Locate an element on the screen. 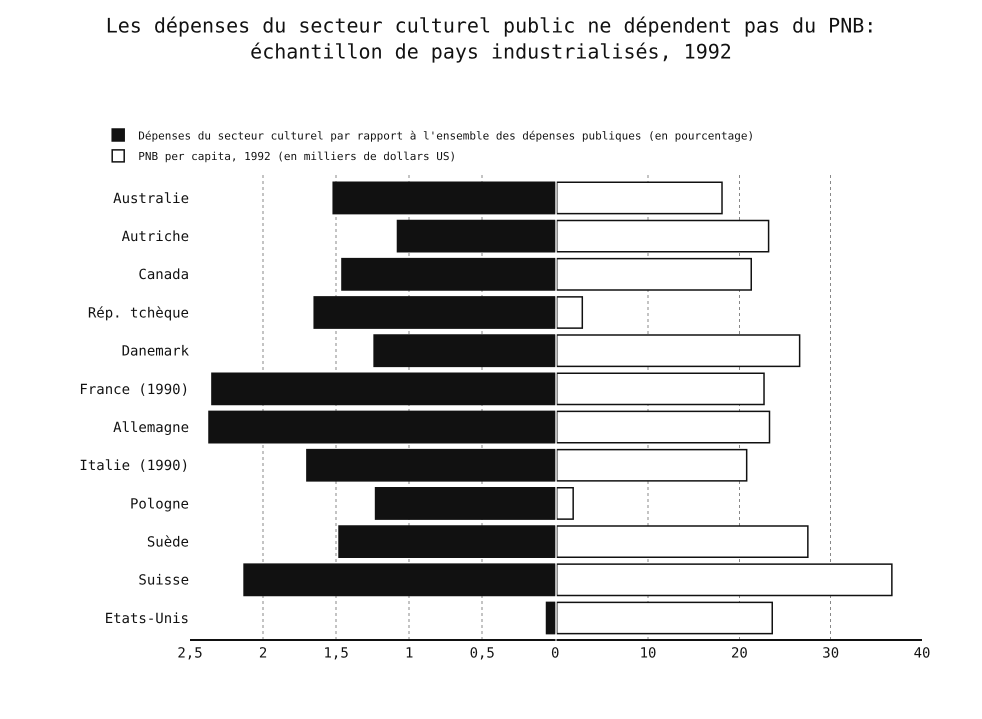  y-tick-label: Danemark is located at coordinates (156, 352).